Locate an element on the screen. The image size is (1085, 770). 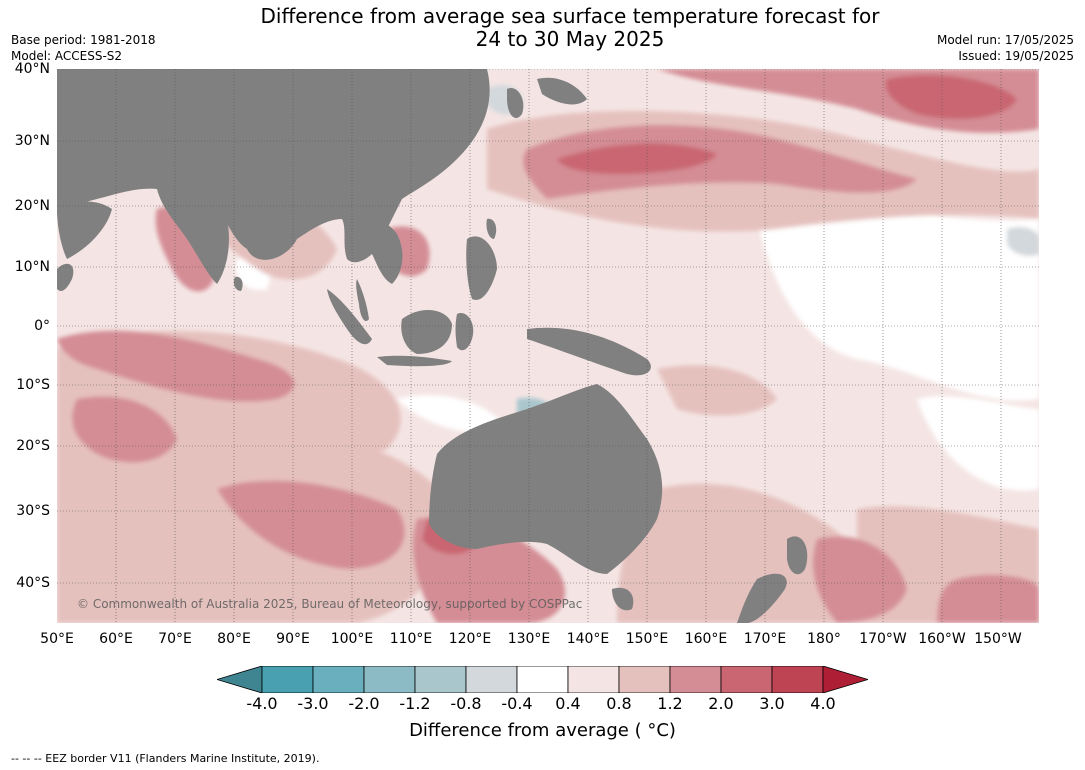
lon-label: 160°W is located at coordinates (942, 639).